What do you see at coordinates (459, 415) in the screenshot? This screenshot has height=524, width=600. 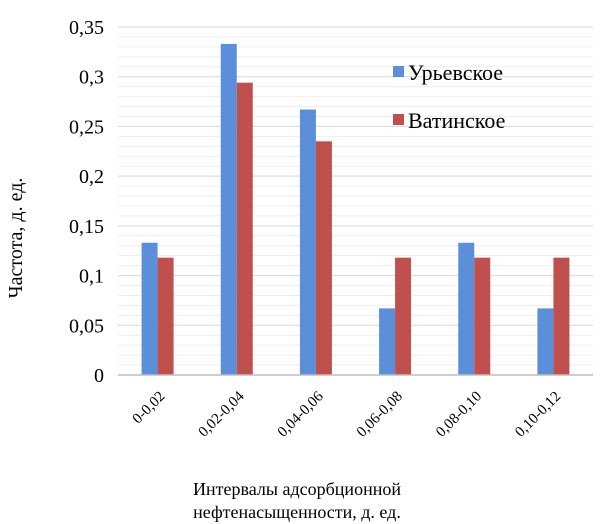 I see `x-tick-label: 0,08-0,10` at bounding box center [459, 415].